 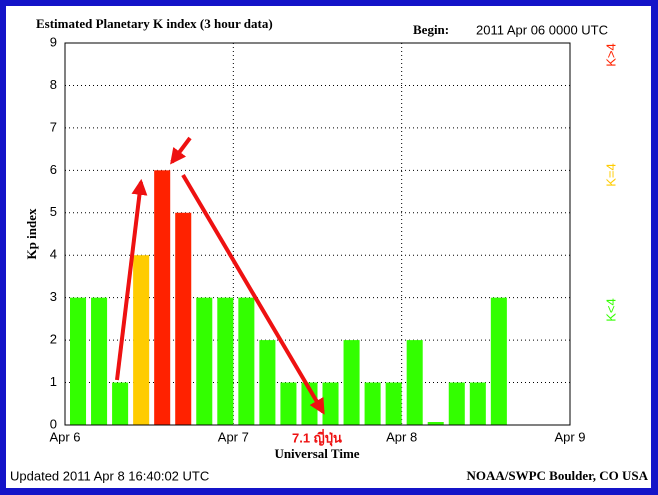 What do you see at coordinates (53, 423) in the screenshot?
I see `y-tick-label: 0` at bounding box center [53, 423].